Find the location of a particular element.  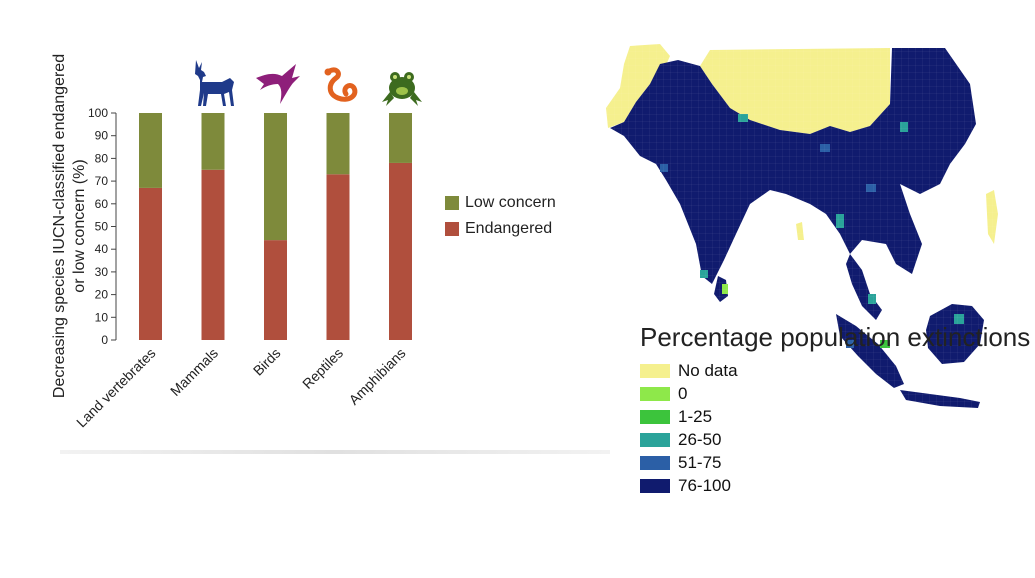

y-tick-label: 80 is located at coordinates (102, 158).